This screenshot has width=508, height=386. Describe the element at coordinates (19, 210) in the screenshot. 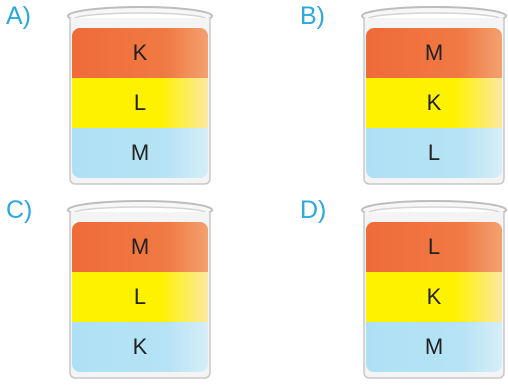

I see `option-label: C)` at that location.